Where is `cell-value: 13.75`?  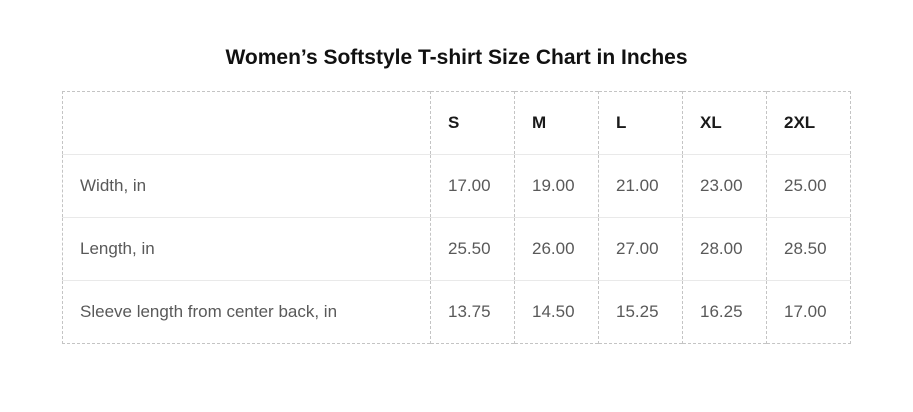 cell-value: 13.75 is located at coordinates (472, 312).